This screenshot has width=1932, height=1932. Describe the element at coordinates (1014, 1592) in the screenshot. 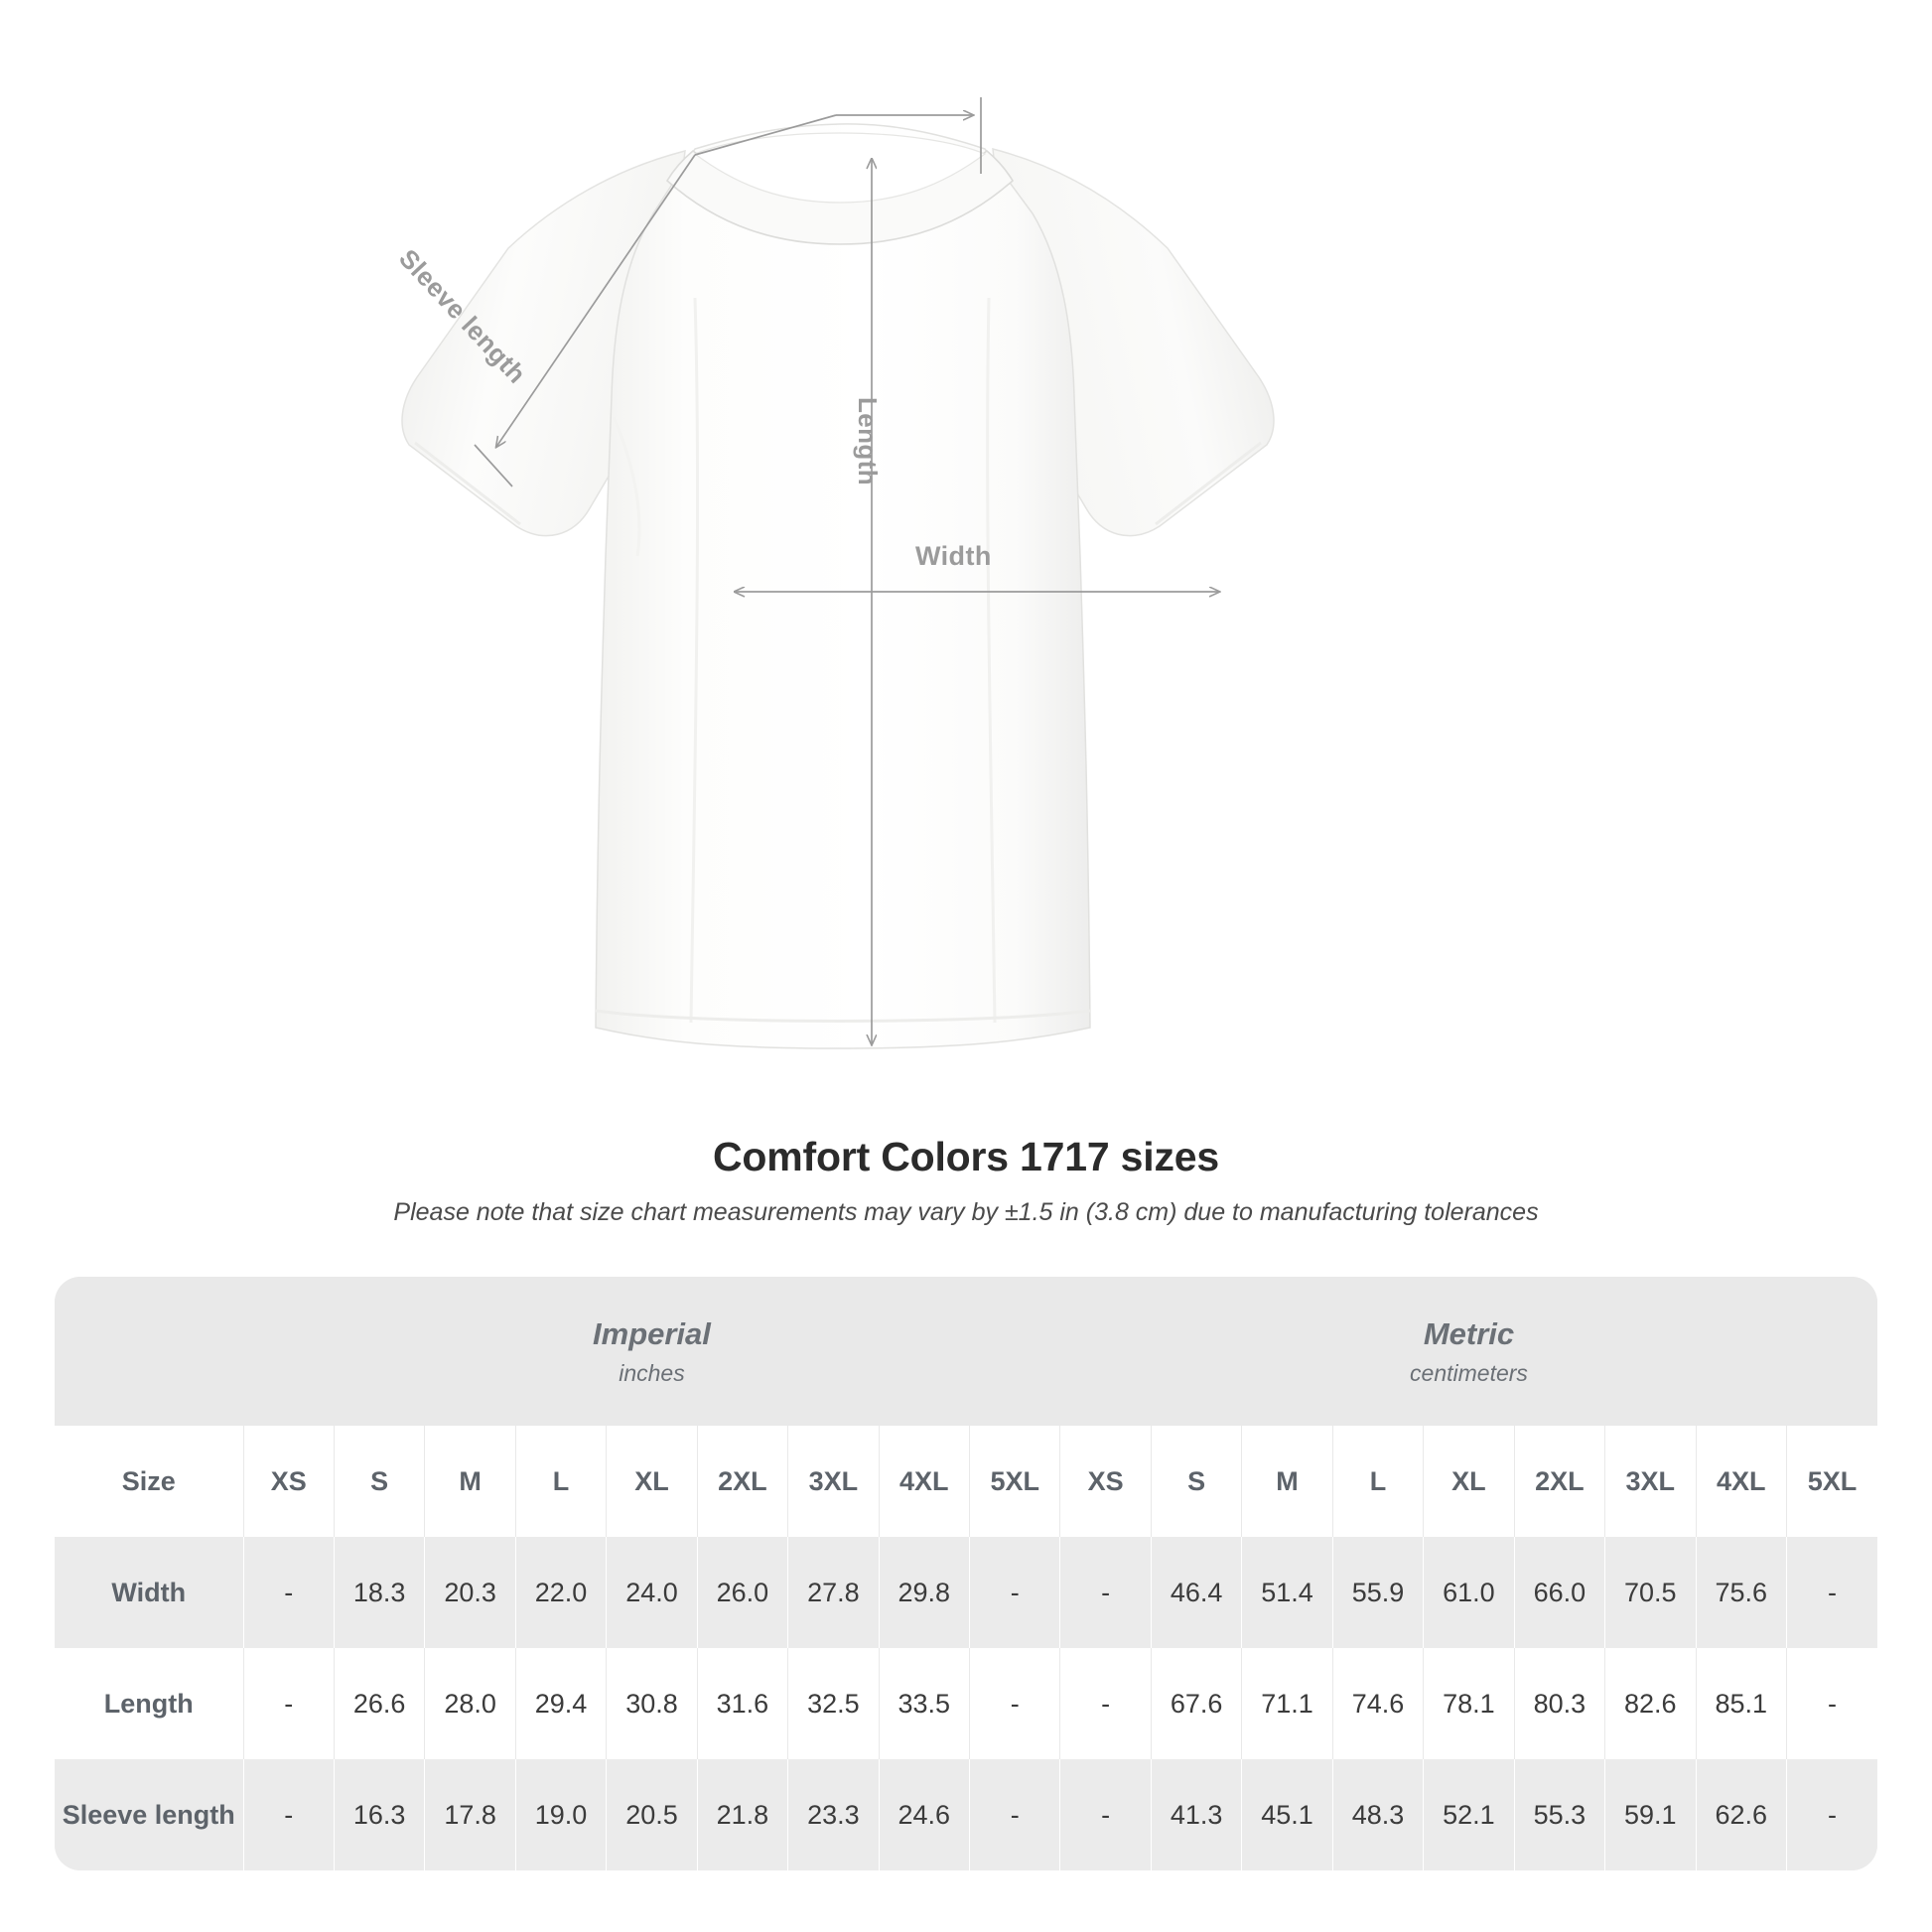

I see `cell-width-5XL-8: -` at that location.